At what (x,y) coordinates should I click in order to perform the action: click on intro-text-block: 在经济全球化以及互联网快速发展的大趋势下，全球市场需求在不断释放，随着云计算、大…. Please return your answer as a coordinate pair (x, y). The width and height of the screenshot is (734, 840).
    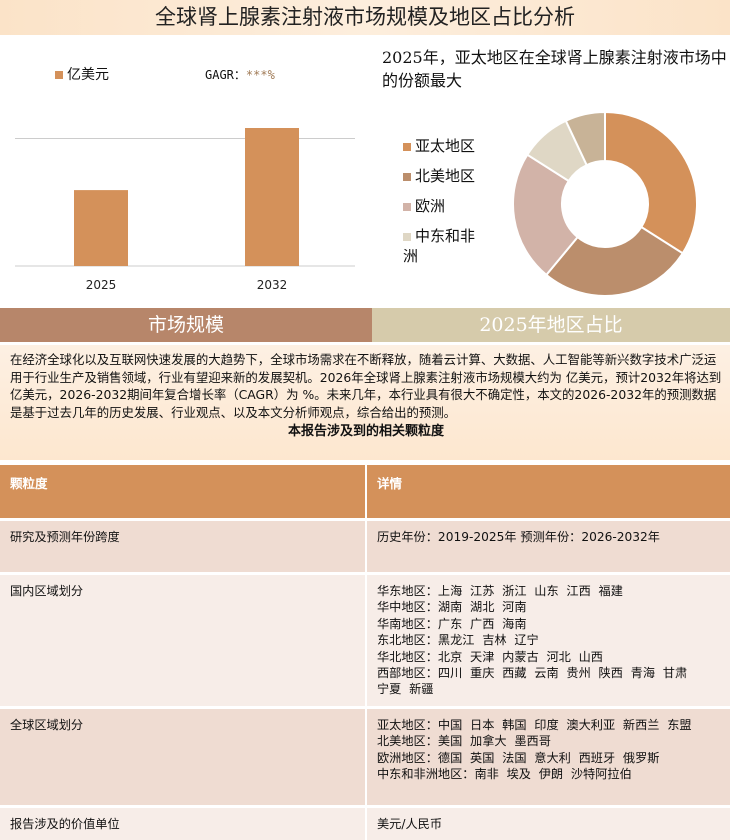
    Looking at the image, I should click on (365, 402).